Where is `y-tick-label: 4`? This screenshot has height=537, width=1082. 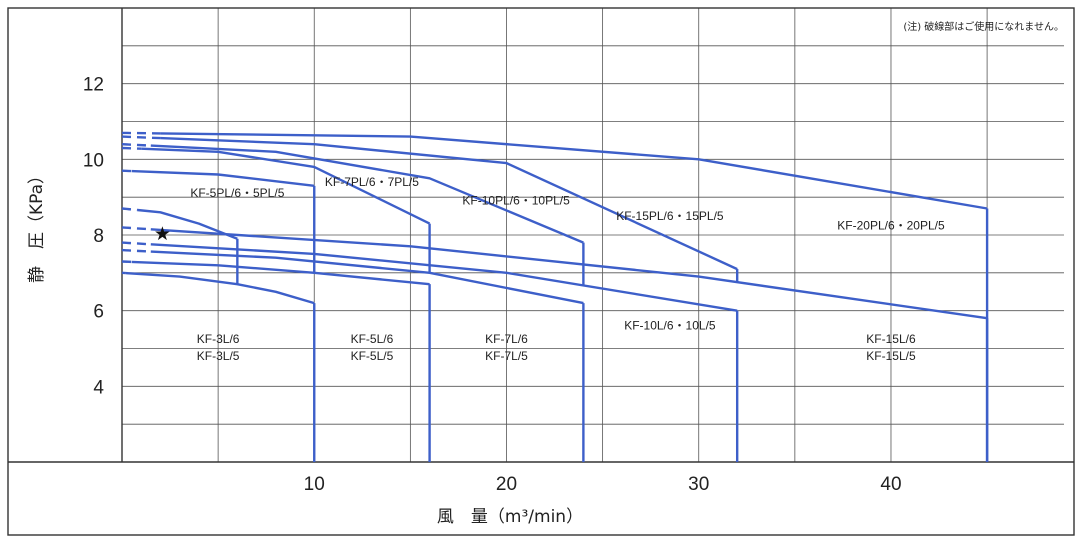 y-tick-label: 4 is located at coordinates (98, 387).